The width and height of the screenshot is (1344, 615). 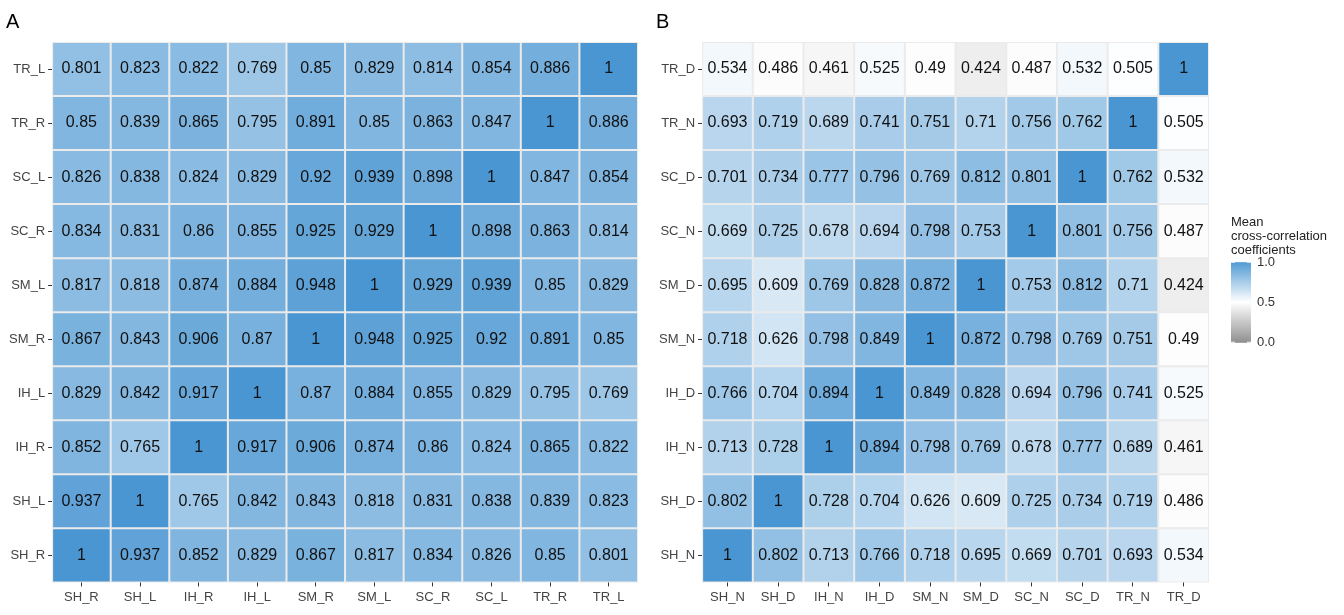 What do you see at coordinates (374, 230) in the screenshot?
I see `data-label: 0.929` at bounding box center [374, 230].